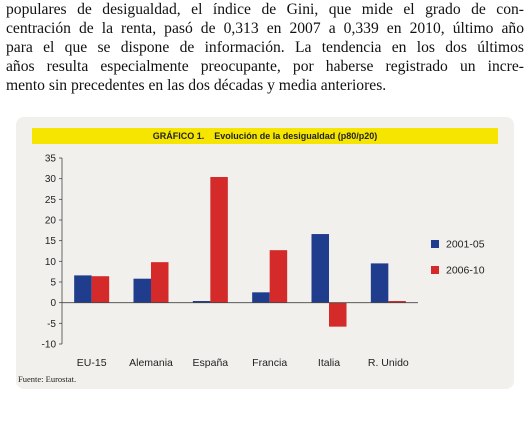  Describe the element at coordinates (51, 262) in the screenshot. I see `y-tick-label: 10` at that location.